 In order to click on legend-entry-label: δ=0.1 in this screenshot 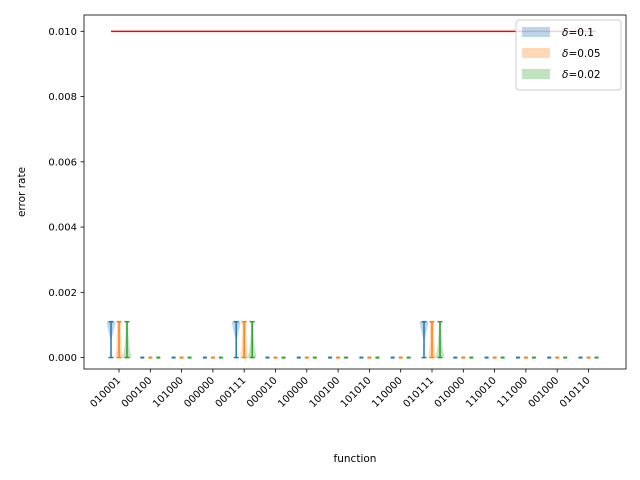, I will do `click(578, 33)`.